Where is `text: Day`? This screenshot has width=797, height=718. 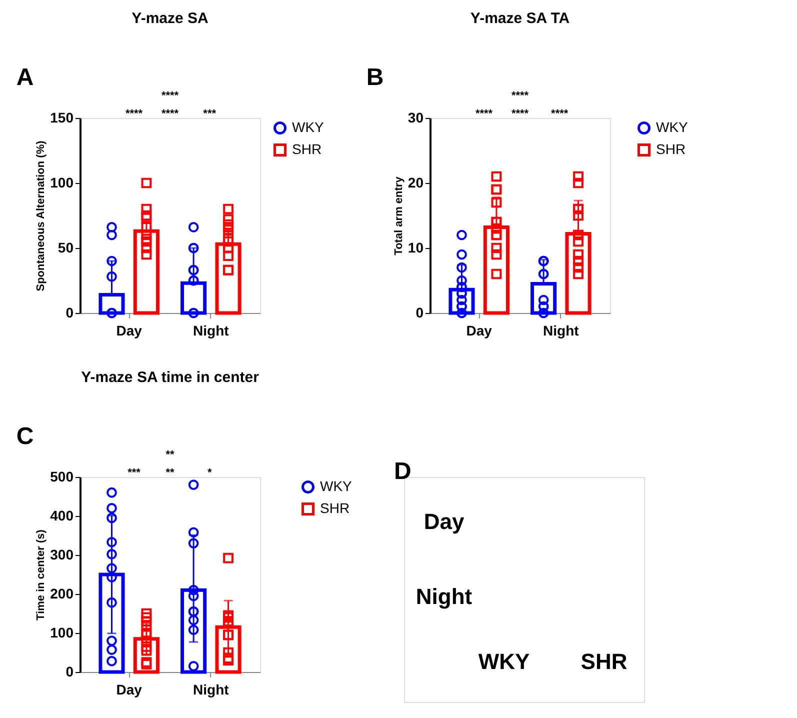
text: Day is located at coordinates (444, 521).